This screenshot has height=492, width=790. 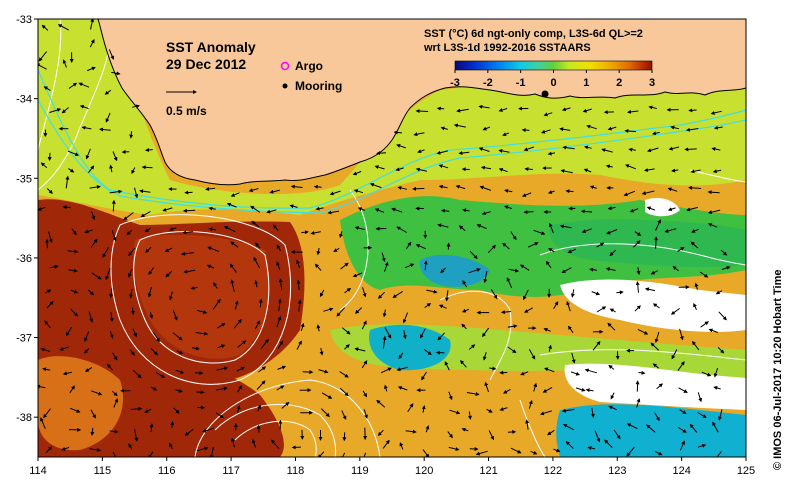 I want to click on credit-label: © IMOS 06-Jul-2017 10:20 Hobart Time, so click(x=778, y=370).